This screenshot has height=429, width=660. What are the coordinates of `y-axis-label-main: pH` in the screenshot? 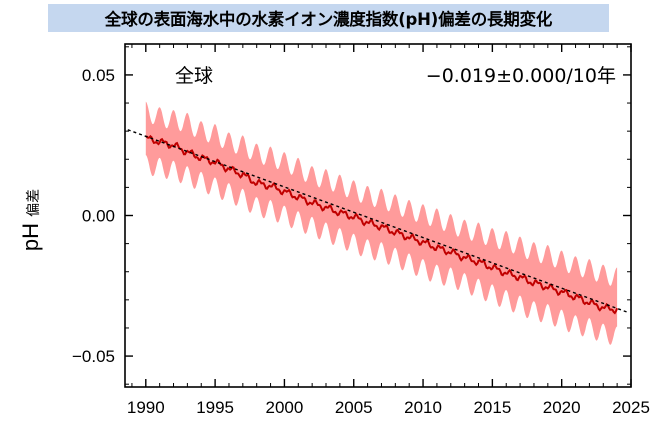 It's located at (30, 234).